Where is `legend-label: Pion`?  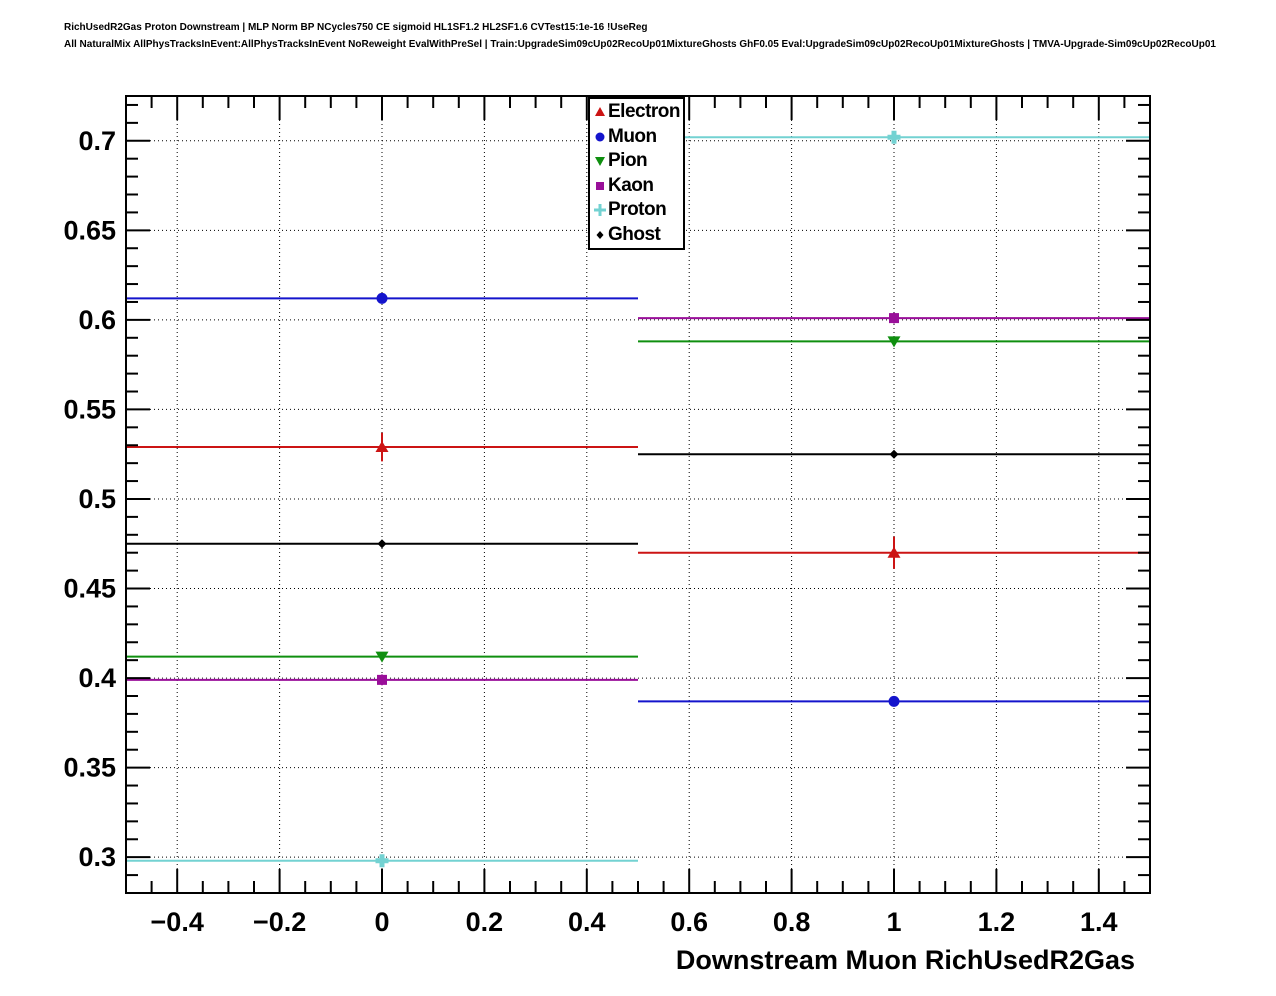 legend-label: Pion is located at coordinates (628, 161).